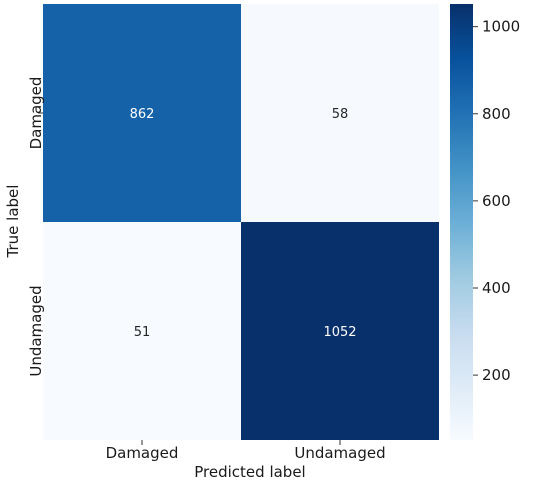  I want to click on colorbar-ticks: 200 400 600 800 1000, so click(496, 201).